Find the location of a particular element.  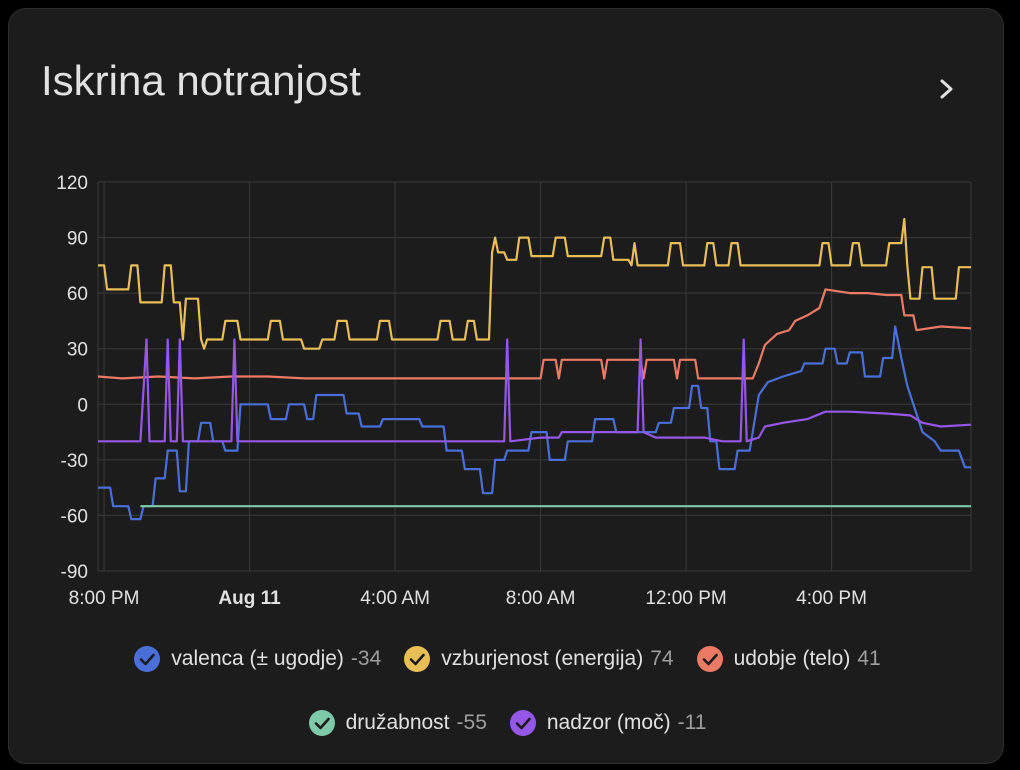

legend-label: vzburjenost (energija) is located at coordinates (542, 658).